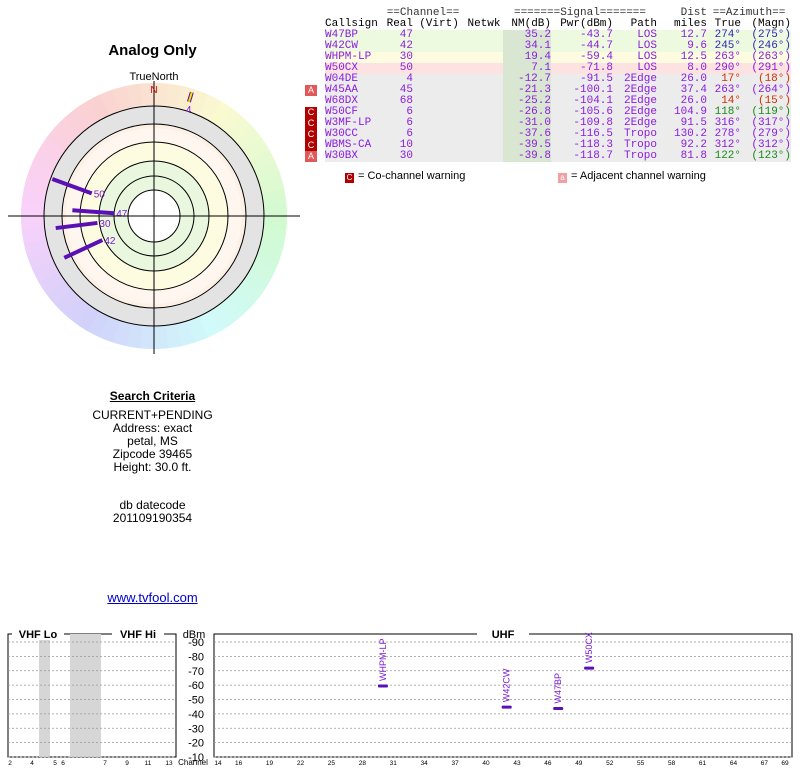 The image size is (800, 768). Describe the element at coordinates (596, 46) in the screenshot. I see `cell-pwr: -44.7` at that location.